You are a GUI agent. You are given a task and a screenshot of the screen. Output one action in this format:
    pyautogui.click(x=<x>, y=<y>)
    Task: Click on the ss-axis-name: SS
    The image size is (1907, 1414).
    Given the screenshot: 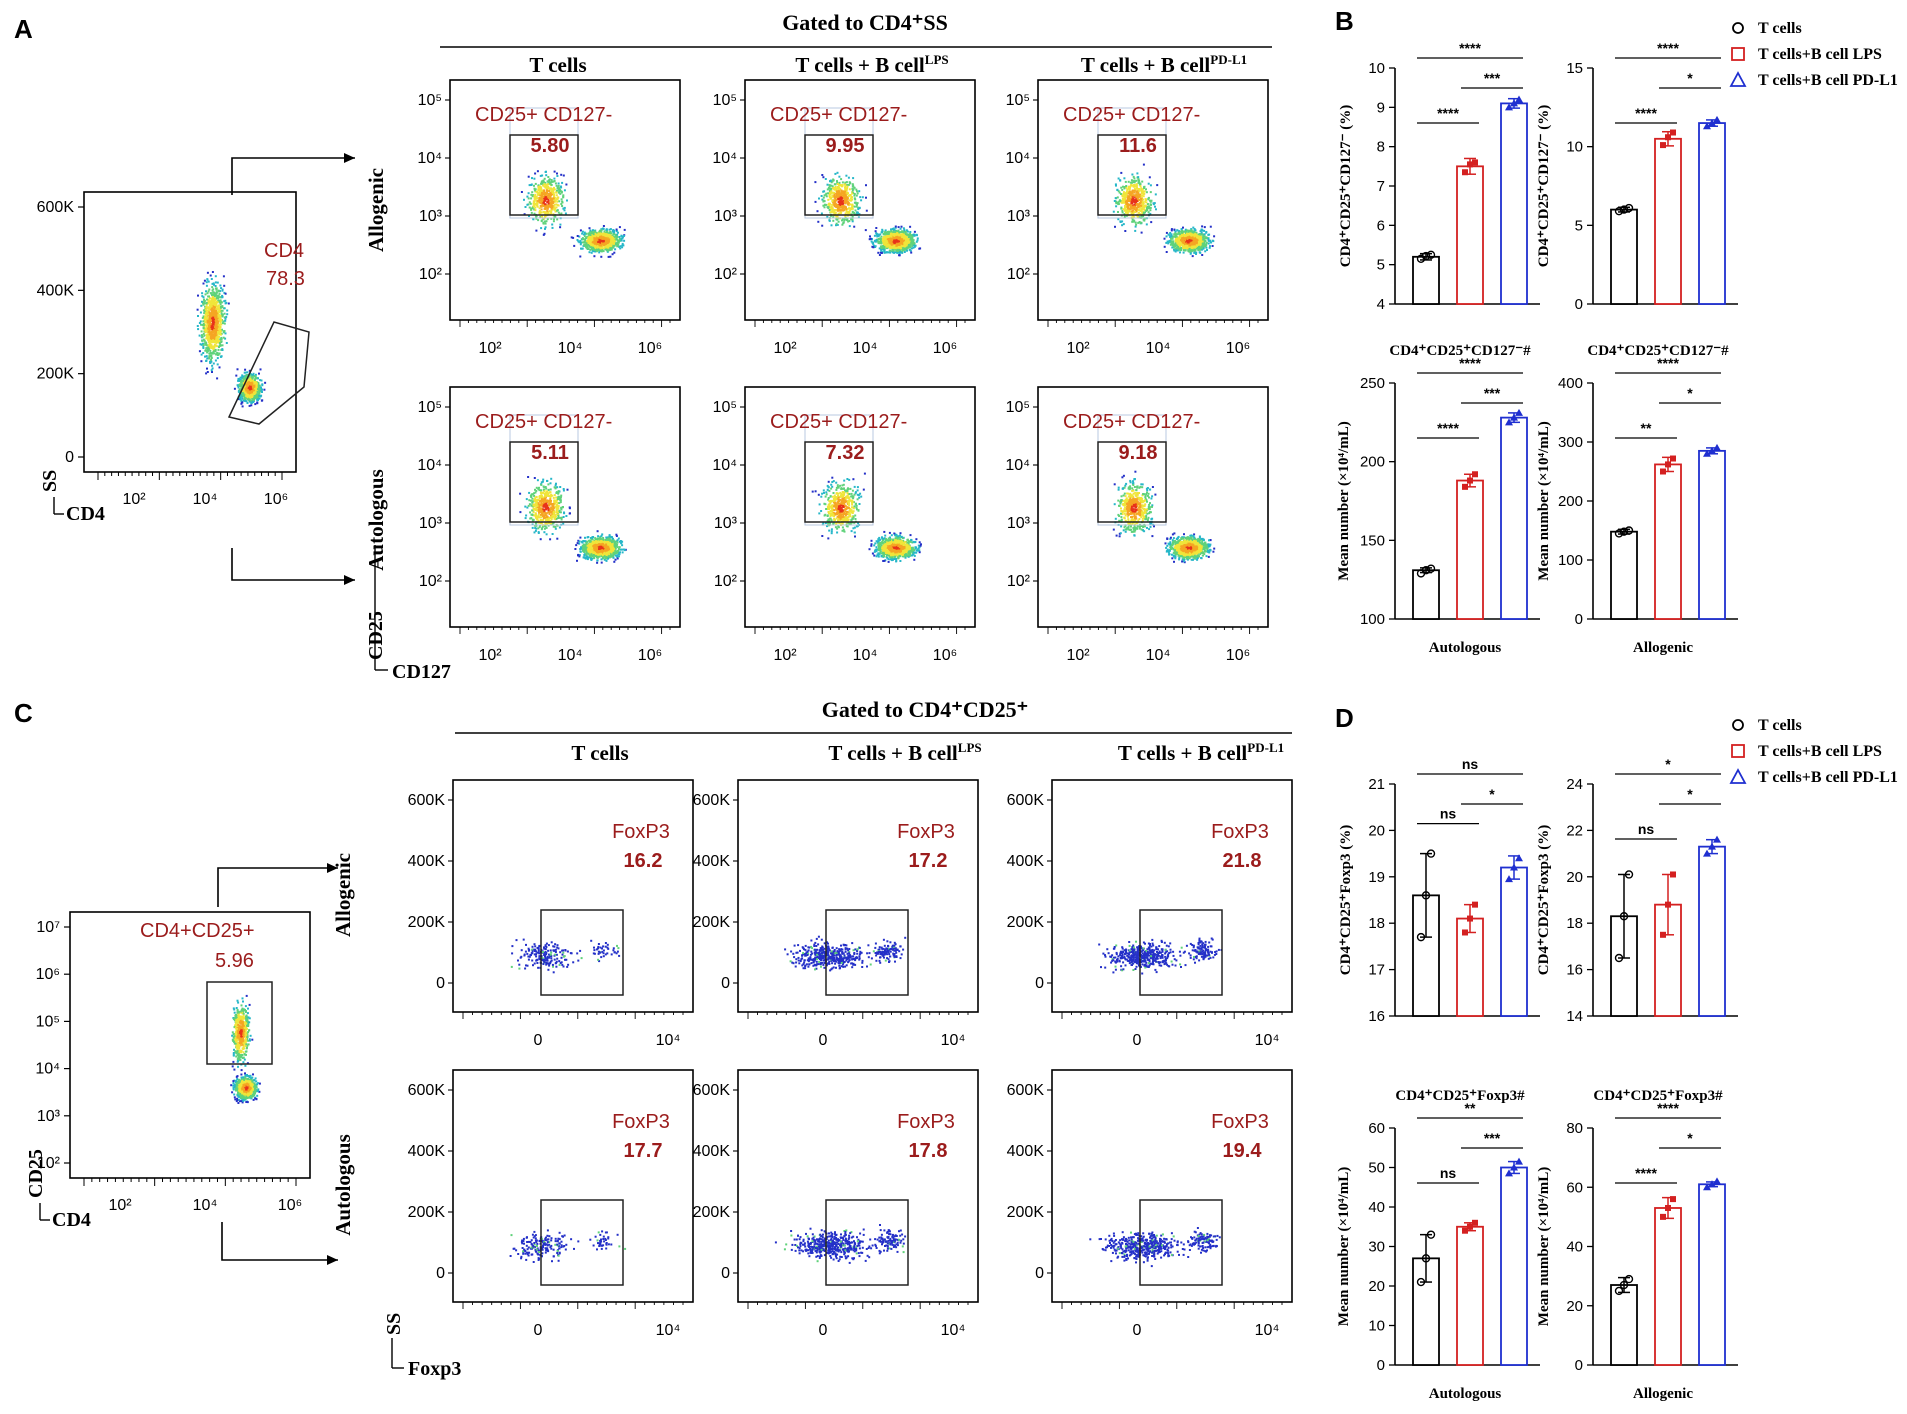 What is the action you would take?
    pyautogui.click(x=394, y=1324)
    